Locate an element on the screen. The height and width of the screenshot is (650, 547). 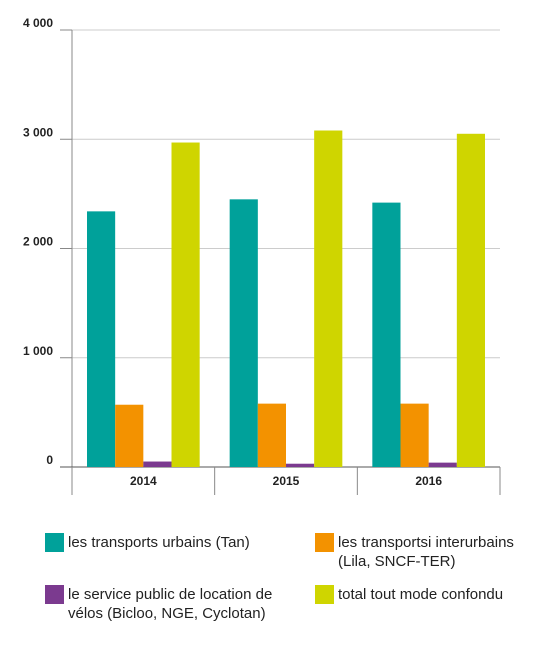
legend-item: les transports urbains (Tan) is located at coordinates (165, 542).